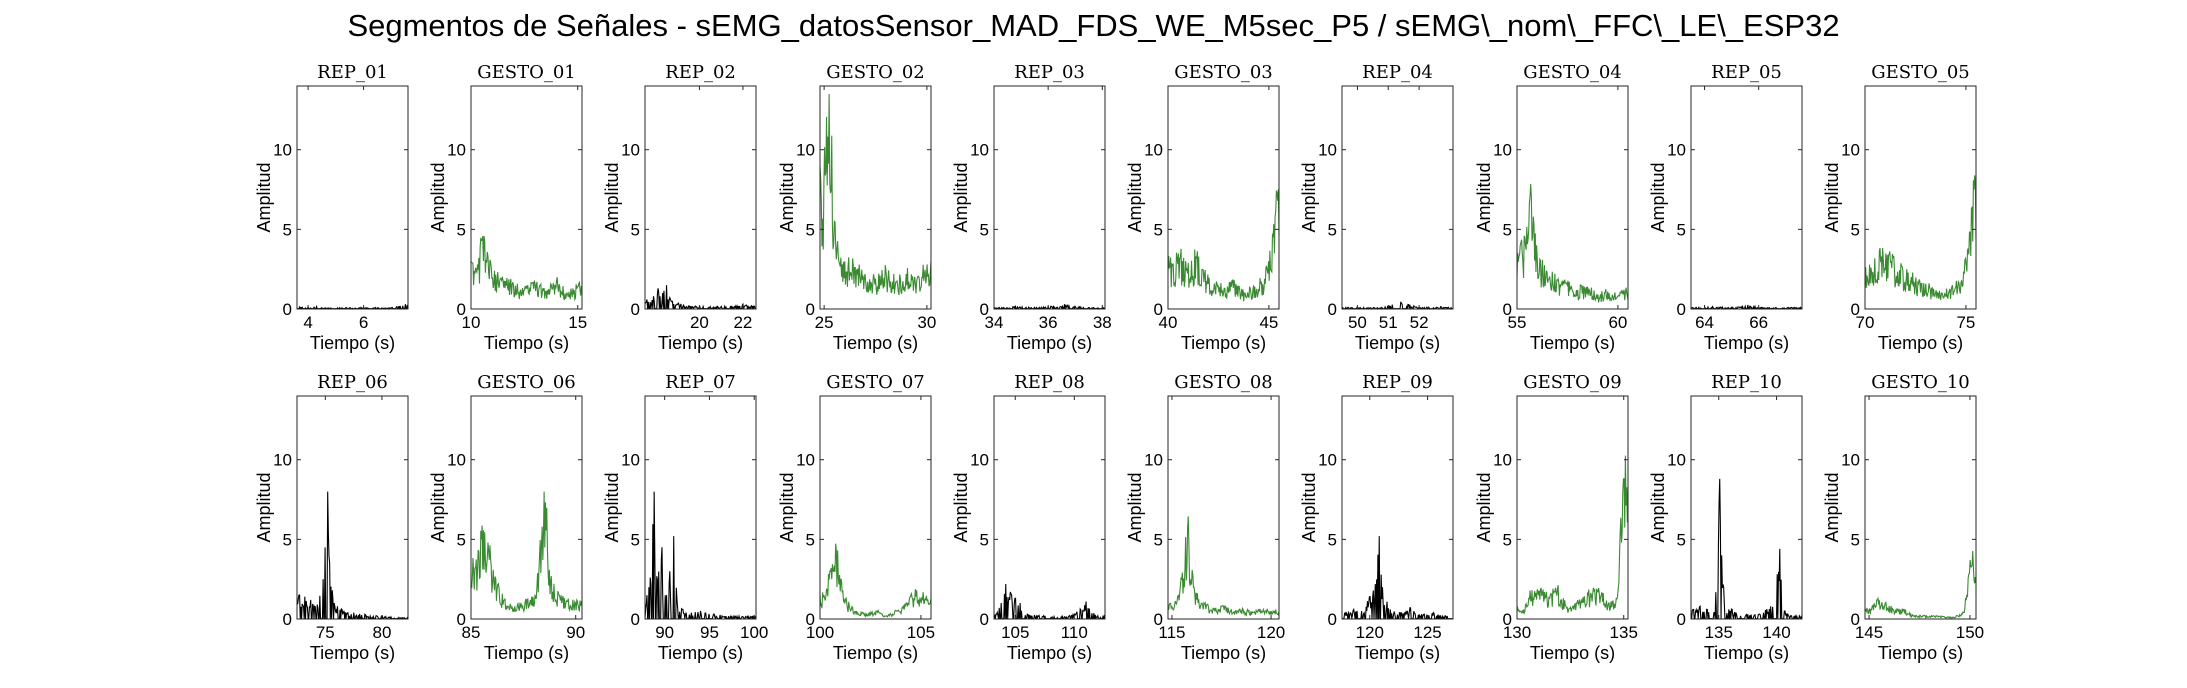 The height and width of the screenshot is (688, 2187). What do you see at coordinates (471, 632) in the screenshot?
I see `x-tick-label: 85` at bounding box center [471, 632].